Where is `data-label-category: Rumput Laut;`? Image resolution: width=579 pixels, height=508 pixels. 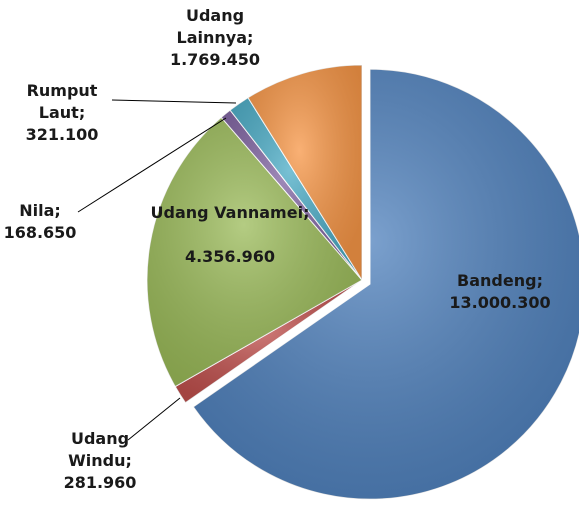
data-label-category: Rumput Laut; is located at coordinates (62, 101).